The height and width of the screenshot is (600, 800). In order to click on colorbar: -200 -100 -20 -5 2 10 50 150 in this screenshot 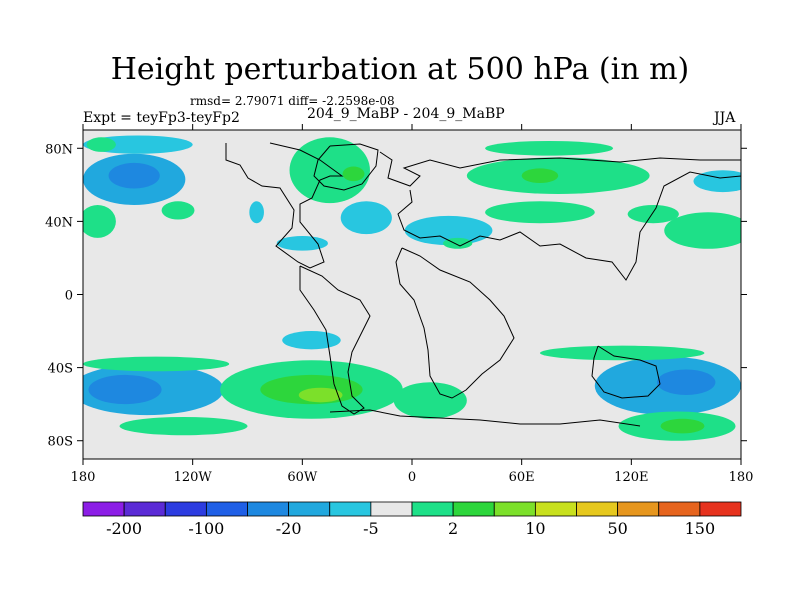, I will do `click(412, 519)`.